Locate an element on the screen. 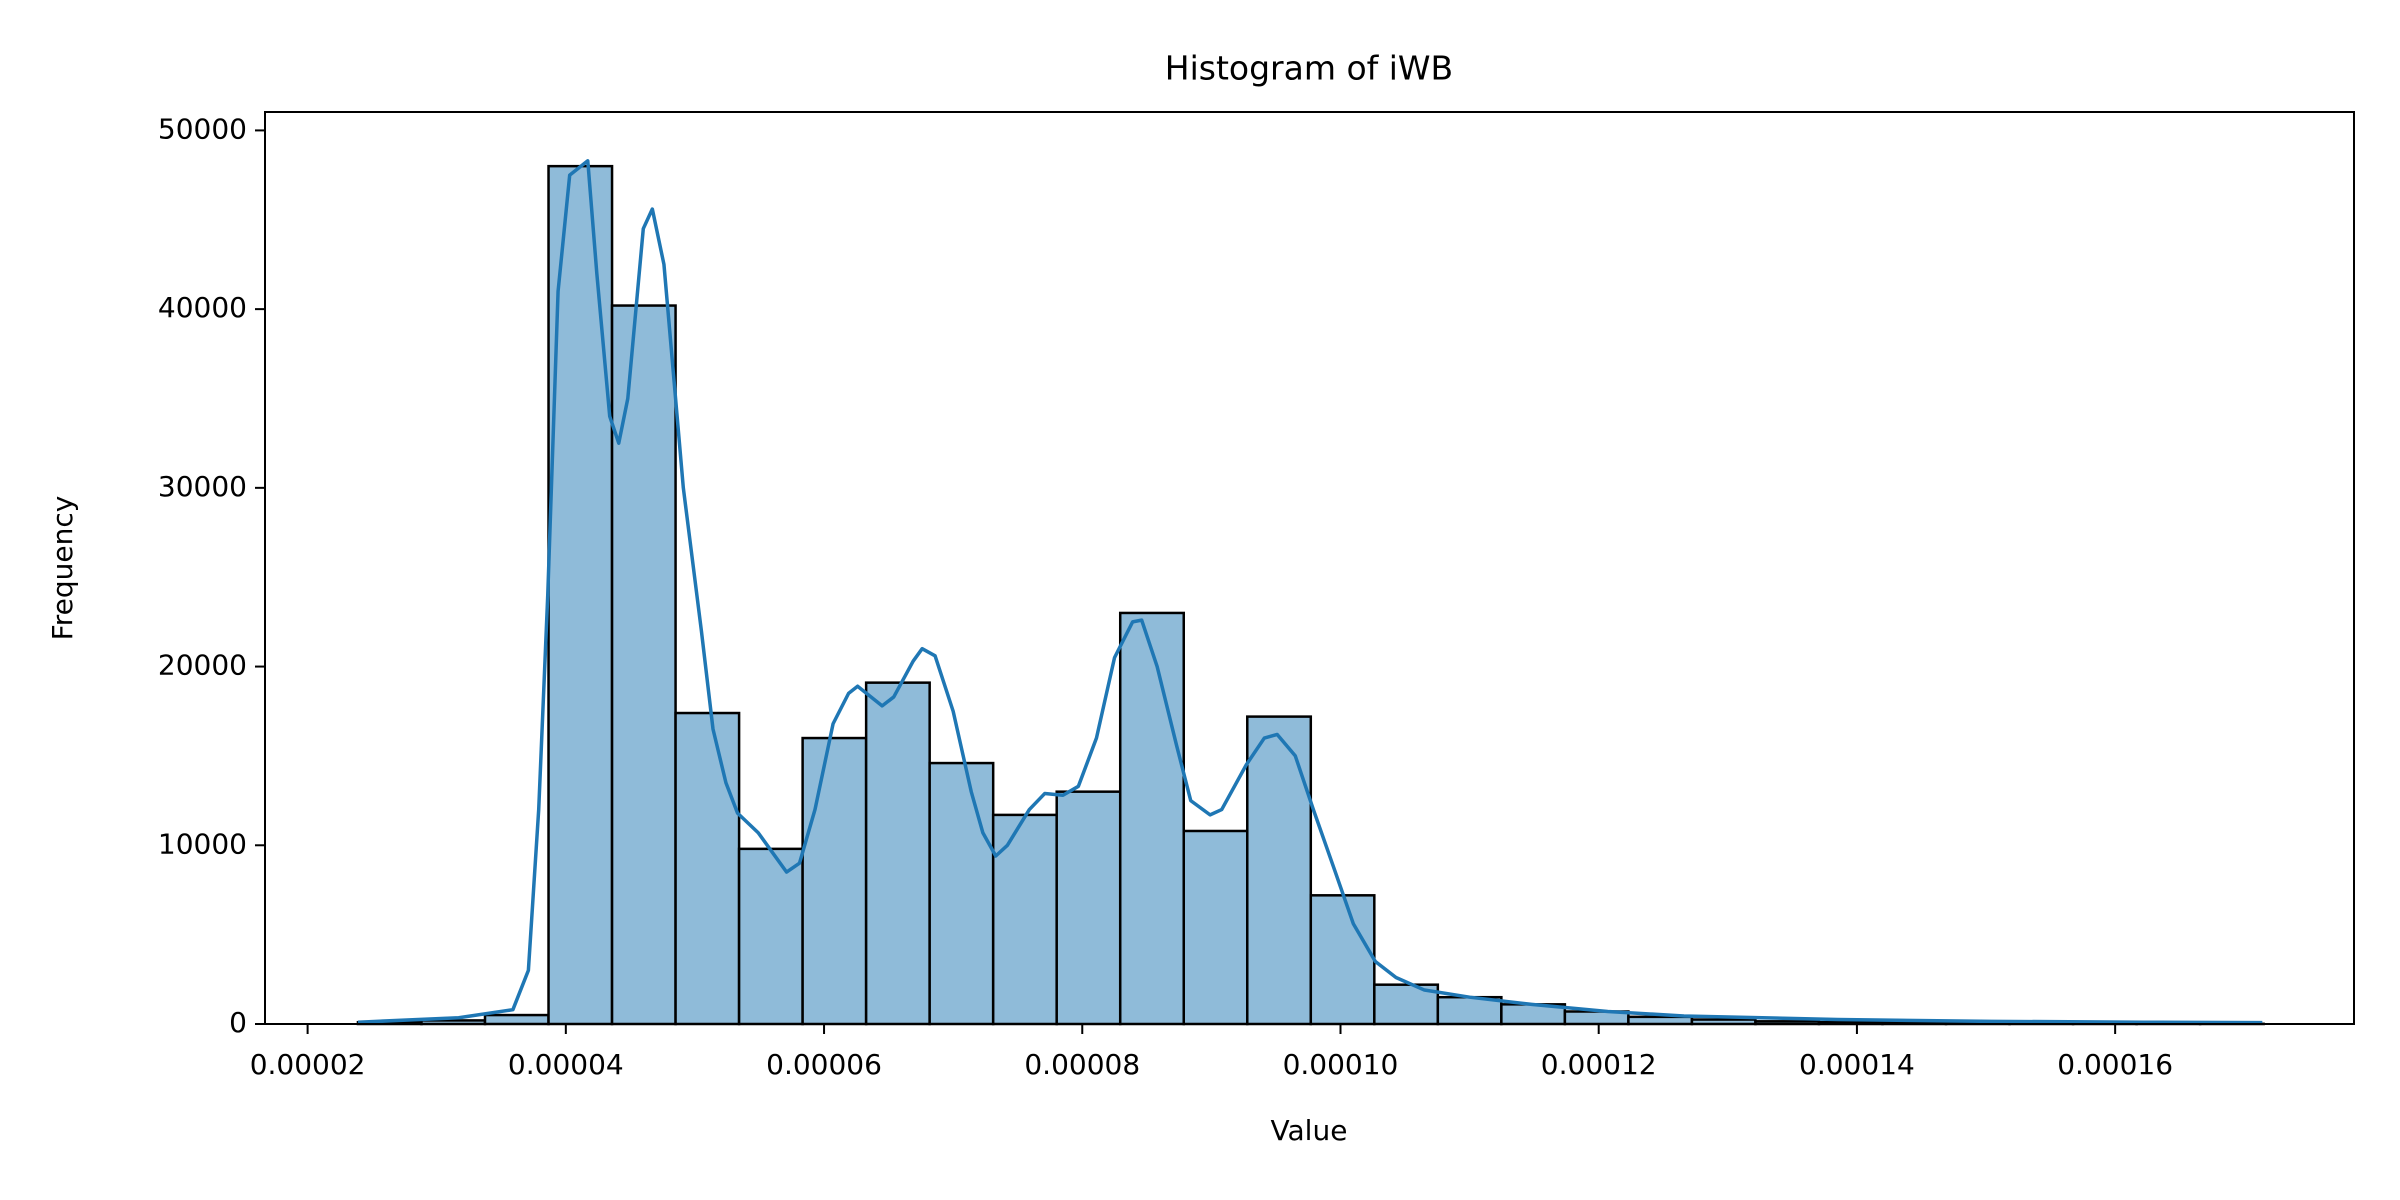 The width and height of the screenshot is (2400, 1200). x-tick-label: 0.00012 is located at coordinates (1599, 1064).